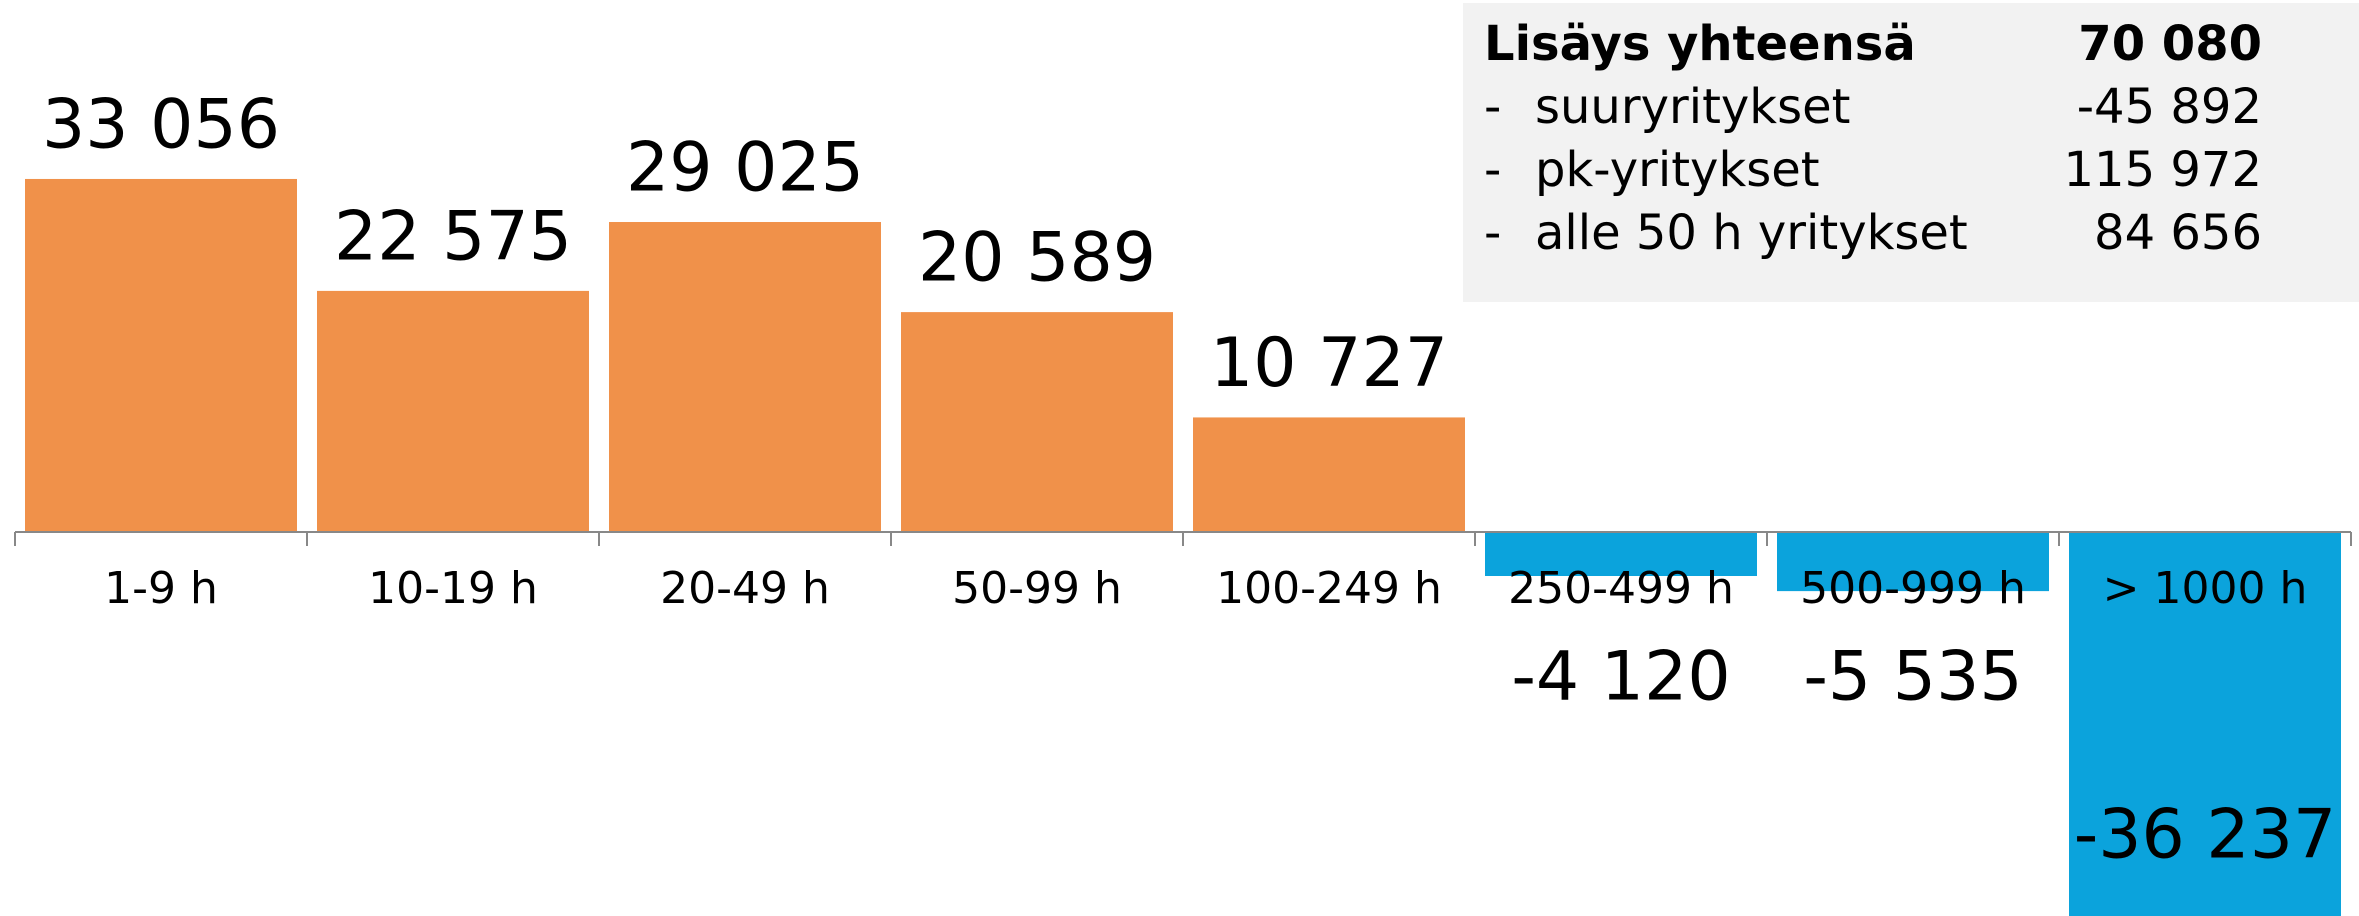 The width and height of the screenshot is (2359, 916). What do you see at coordinates (1037, 258) in the screenshot?
I see `value-label: 20 589` at bounding box center [1037, 258].